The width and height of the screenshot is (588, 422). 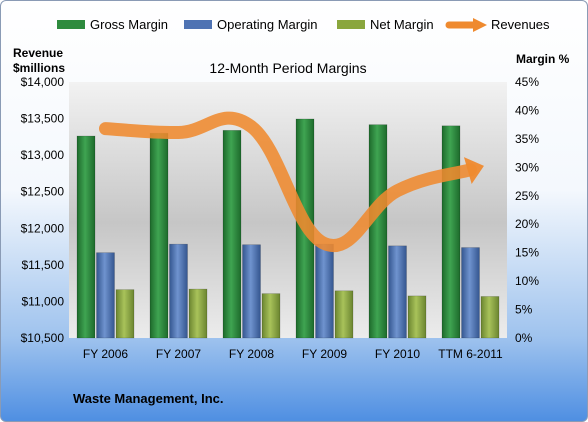 I want to click on left-tick-label: $13,000, so click(x=43, y=155).